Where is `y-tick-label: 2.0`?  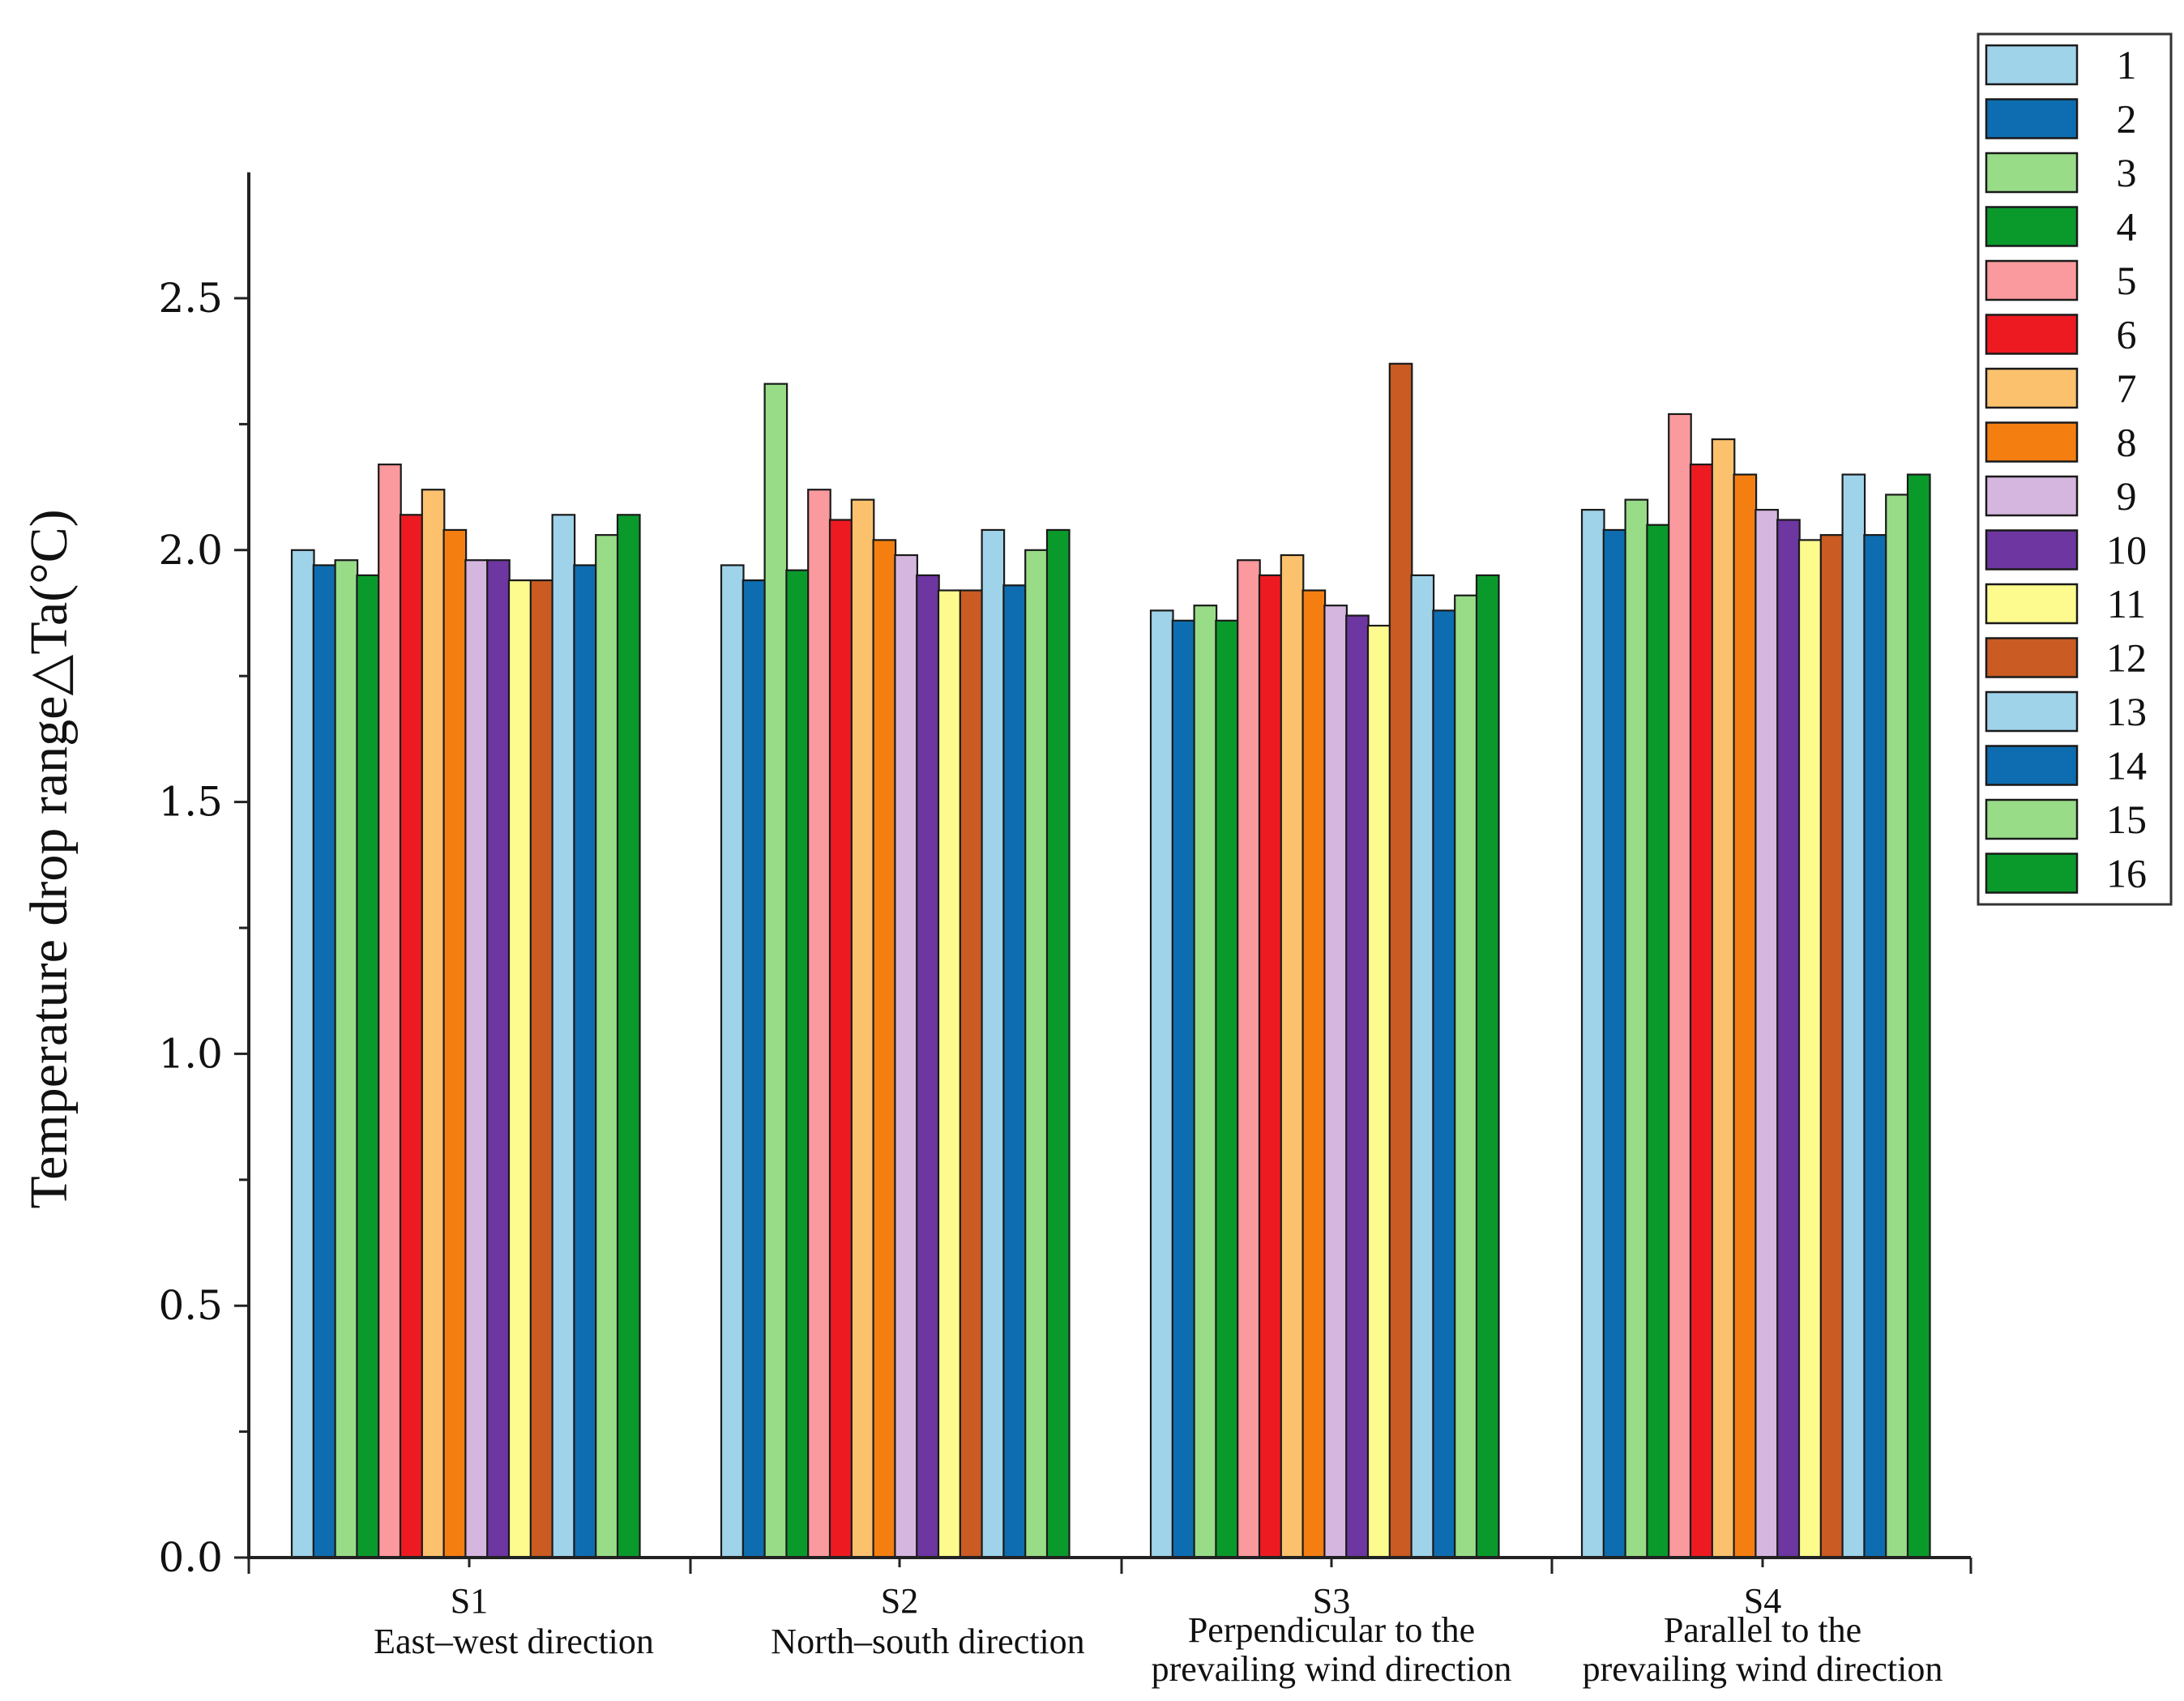 y-tick-label: 2.0 is located at coordinates (190, 550).